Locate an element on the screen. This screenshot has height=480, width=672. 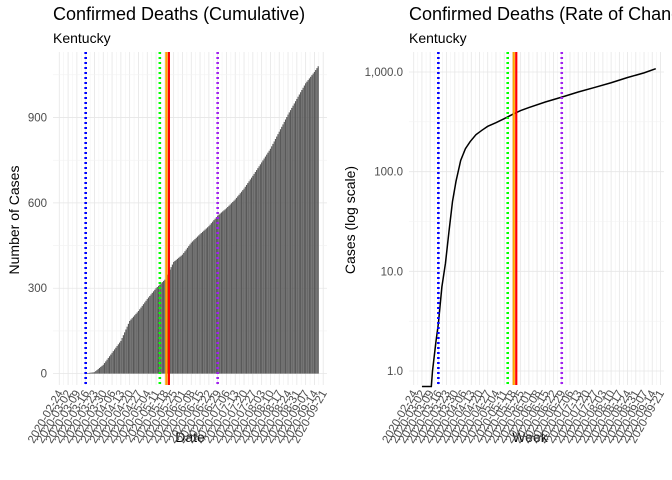
right-y-tick-label: 10.0 is located at coordinates (392, 272).